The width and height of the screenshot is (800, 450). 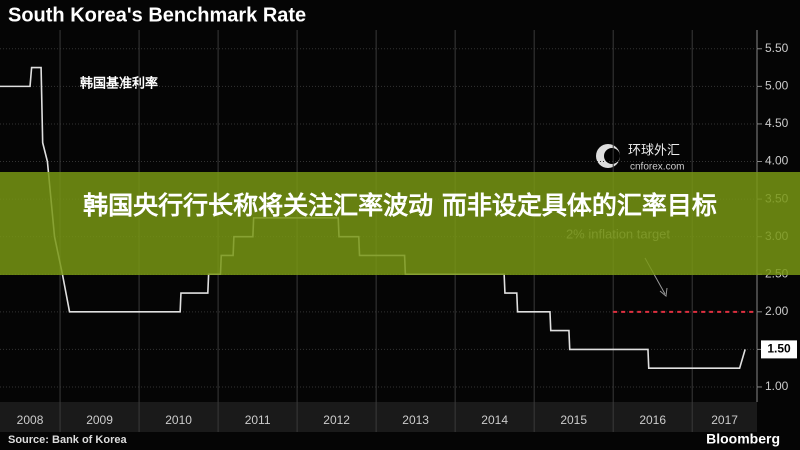 I want to click on x-axis-band, so click(x=378, y=417).